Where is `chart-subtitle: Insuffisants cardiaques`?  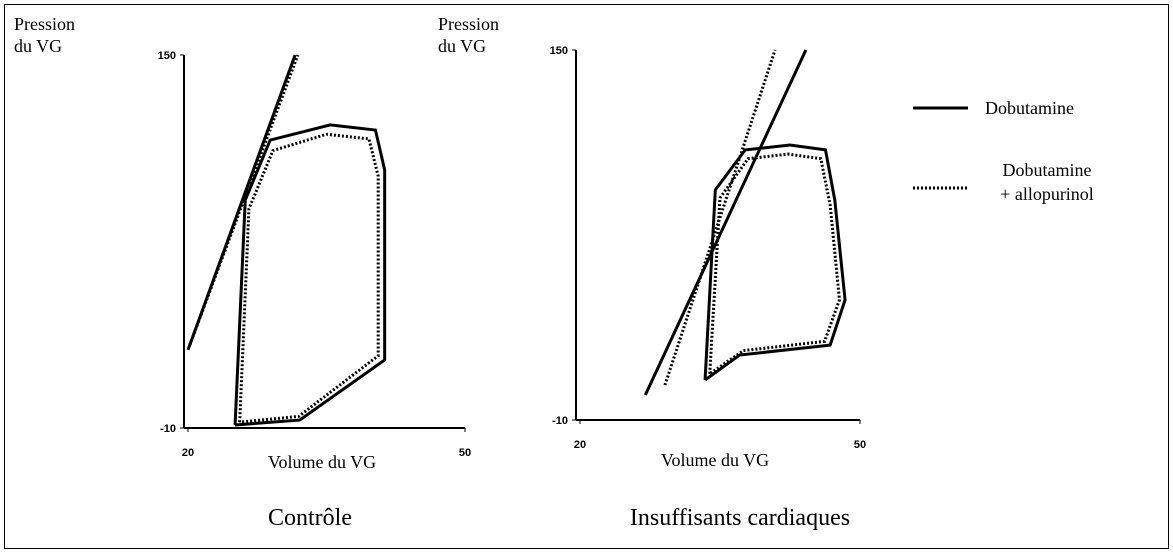 chart-subtitle: Insuffisants cardiaques is located at coordinates (740, 518).